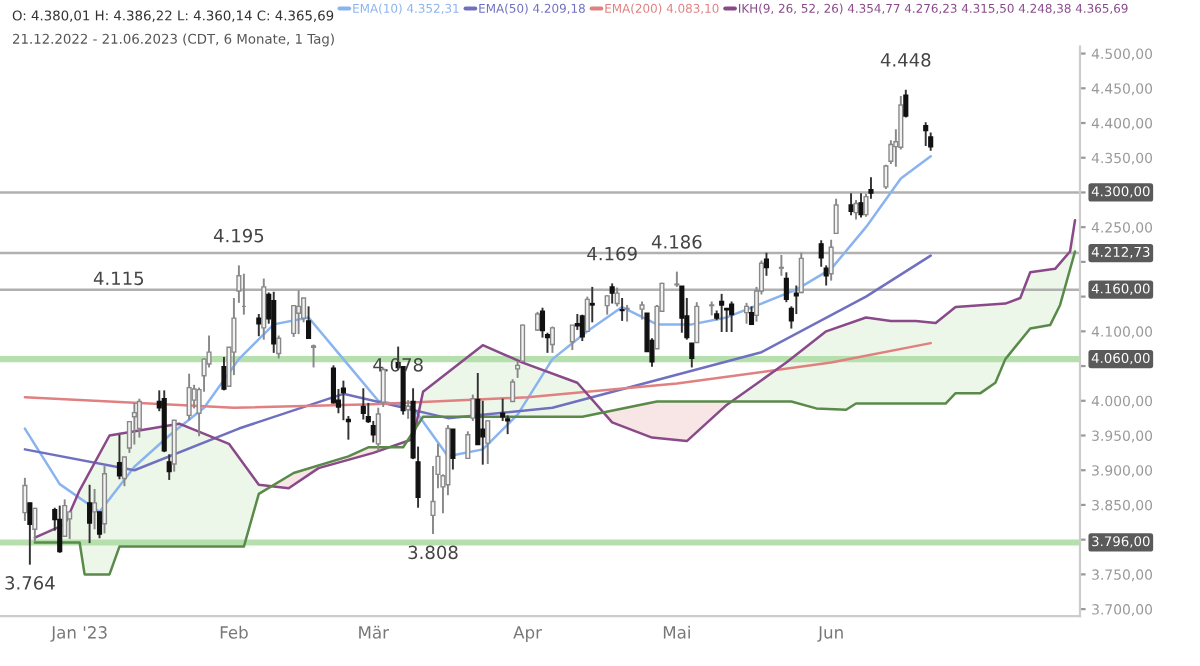 The width and height of the screenshot is (1200, 666). I want to click on annotation: 4.195, so click(238, 235).